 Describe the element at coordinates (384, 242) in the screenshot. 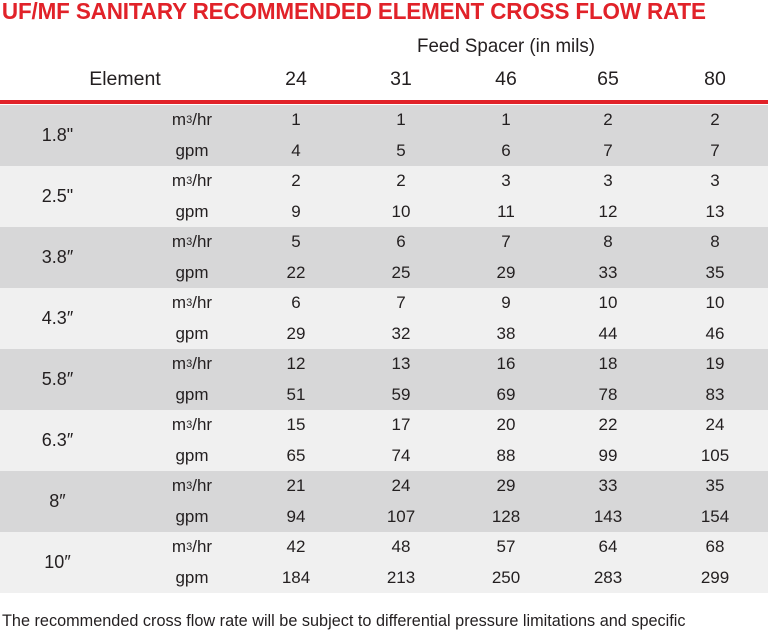

I see `table-subrow-metric: m 3/hr 5 6 7 8 8` at that location.